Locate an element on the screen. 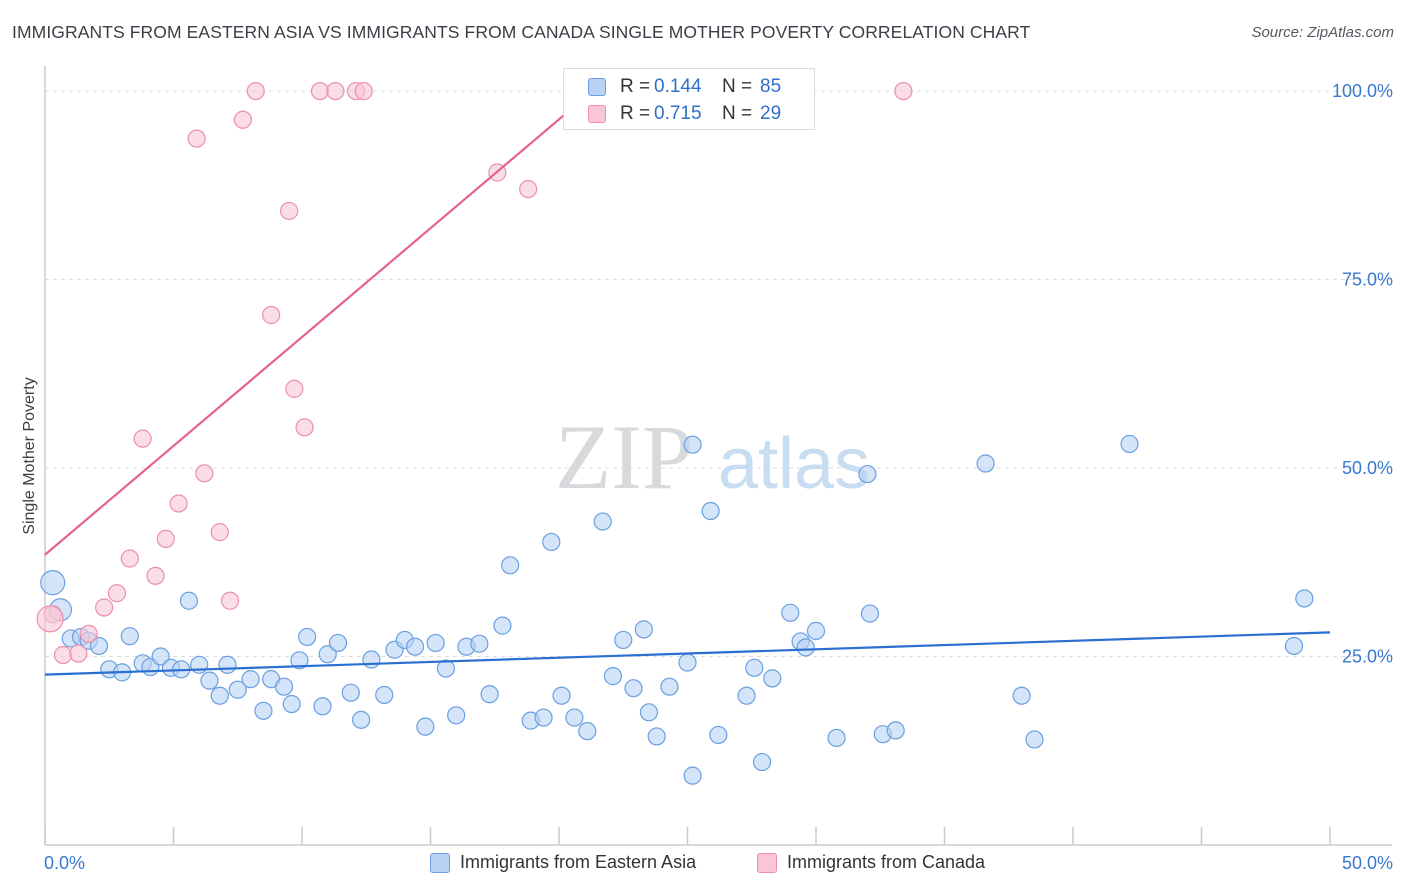 This screenshot has width=1406, height=892. y-tick-label: 100.0% is located at coordinates (1362, 91).